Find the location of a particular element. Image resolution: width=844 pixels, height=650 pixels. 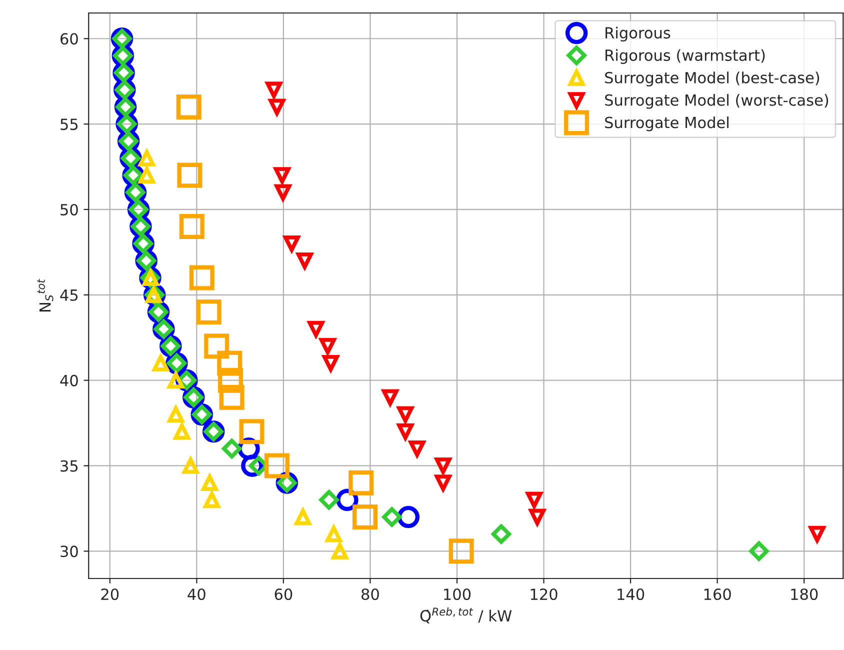

legend-label: Surrogate Model (best-case) is located at coordinates (712, 79).